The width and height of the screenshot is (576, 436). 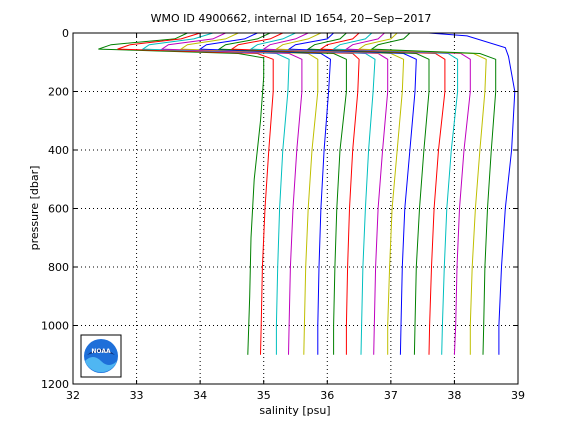 I want to click on y-tick-label: 800, so click(x=58, y=267).